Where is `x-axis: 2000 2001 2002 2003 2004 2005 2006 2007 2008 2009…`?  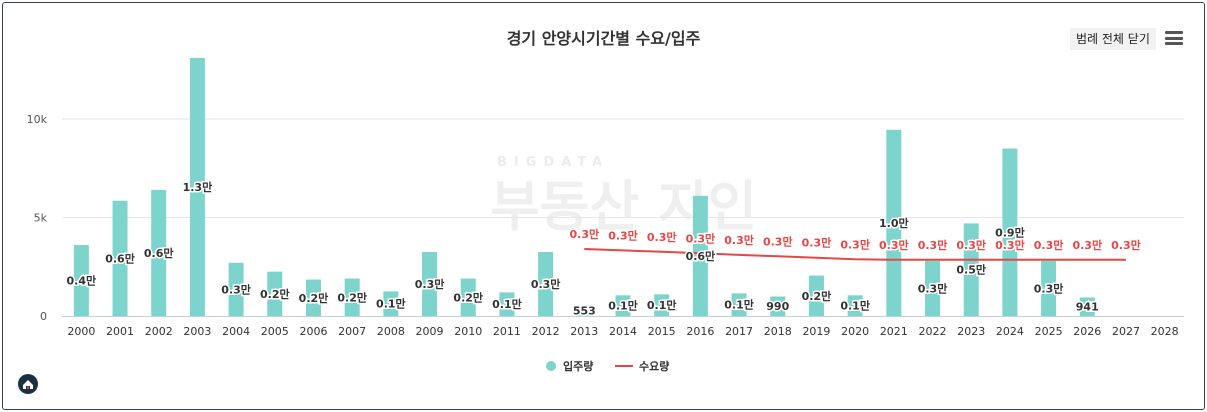
x-axis: 2000 2001 2002 2003 2004 2005 2006 2007 2008 2009… is located at coordinates (623, 327).